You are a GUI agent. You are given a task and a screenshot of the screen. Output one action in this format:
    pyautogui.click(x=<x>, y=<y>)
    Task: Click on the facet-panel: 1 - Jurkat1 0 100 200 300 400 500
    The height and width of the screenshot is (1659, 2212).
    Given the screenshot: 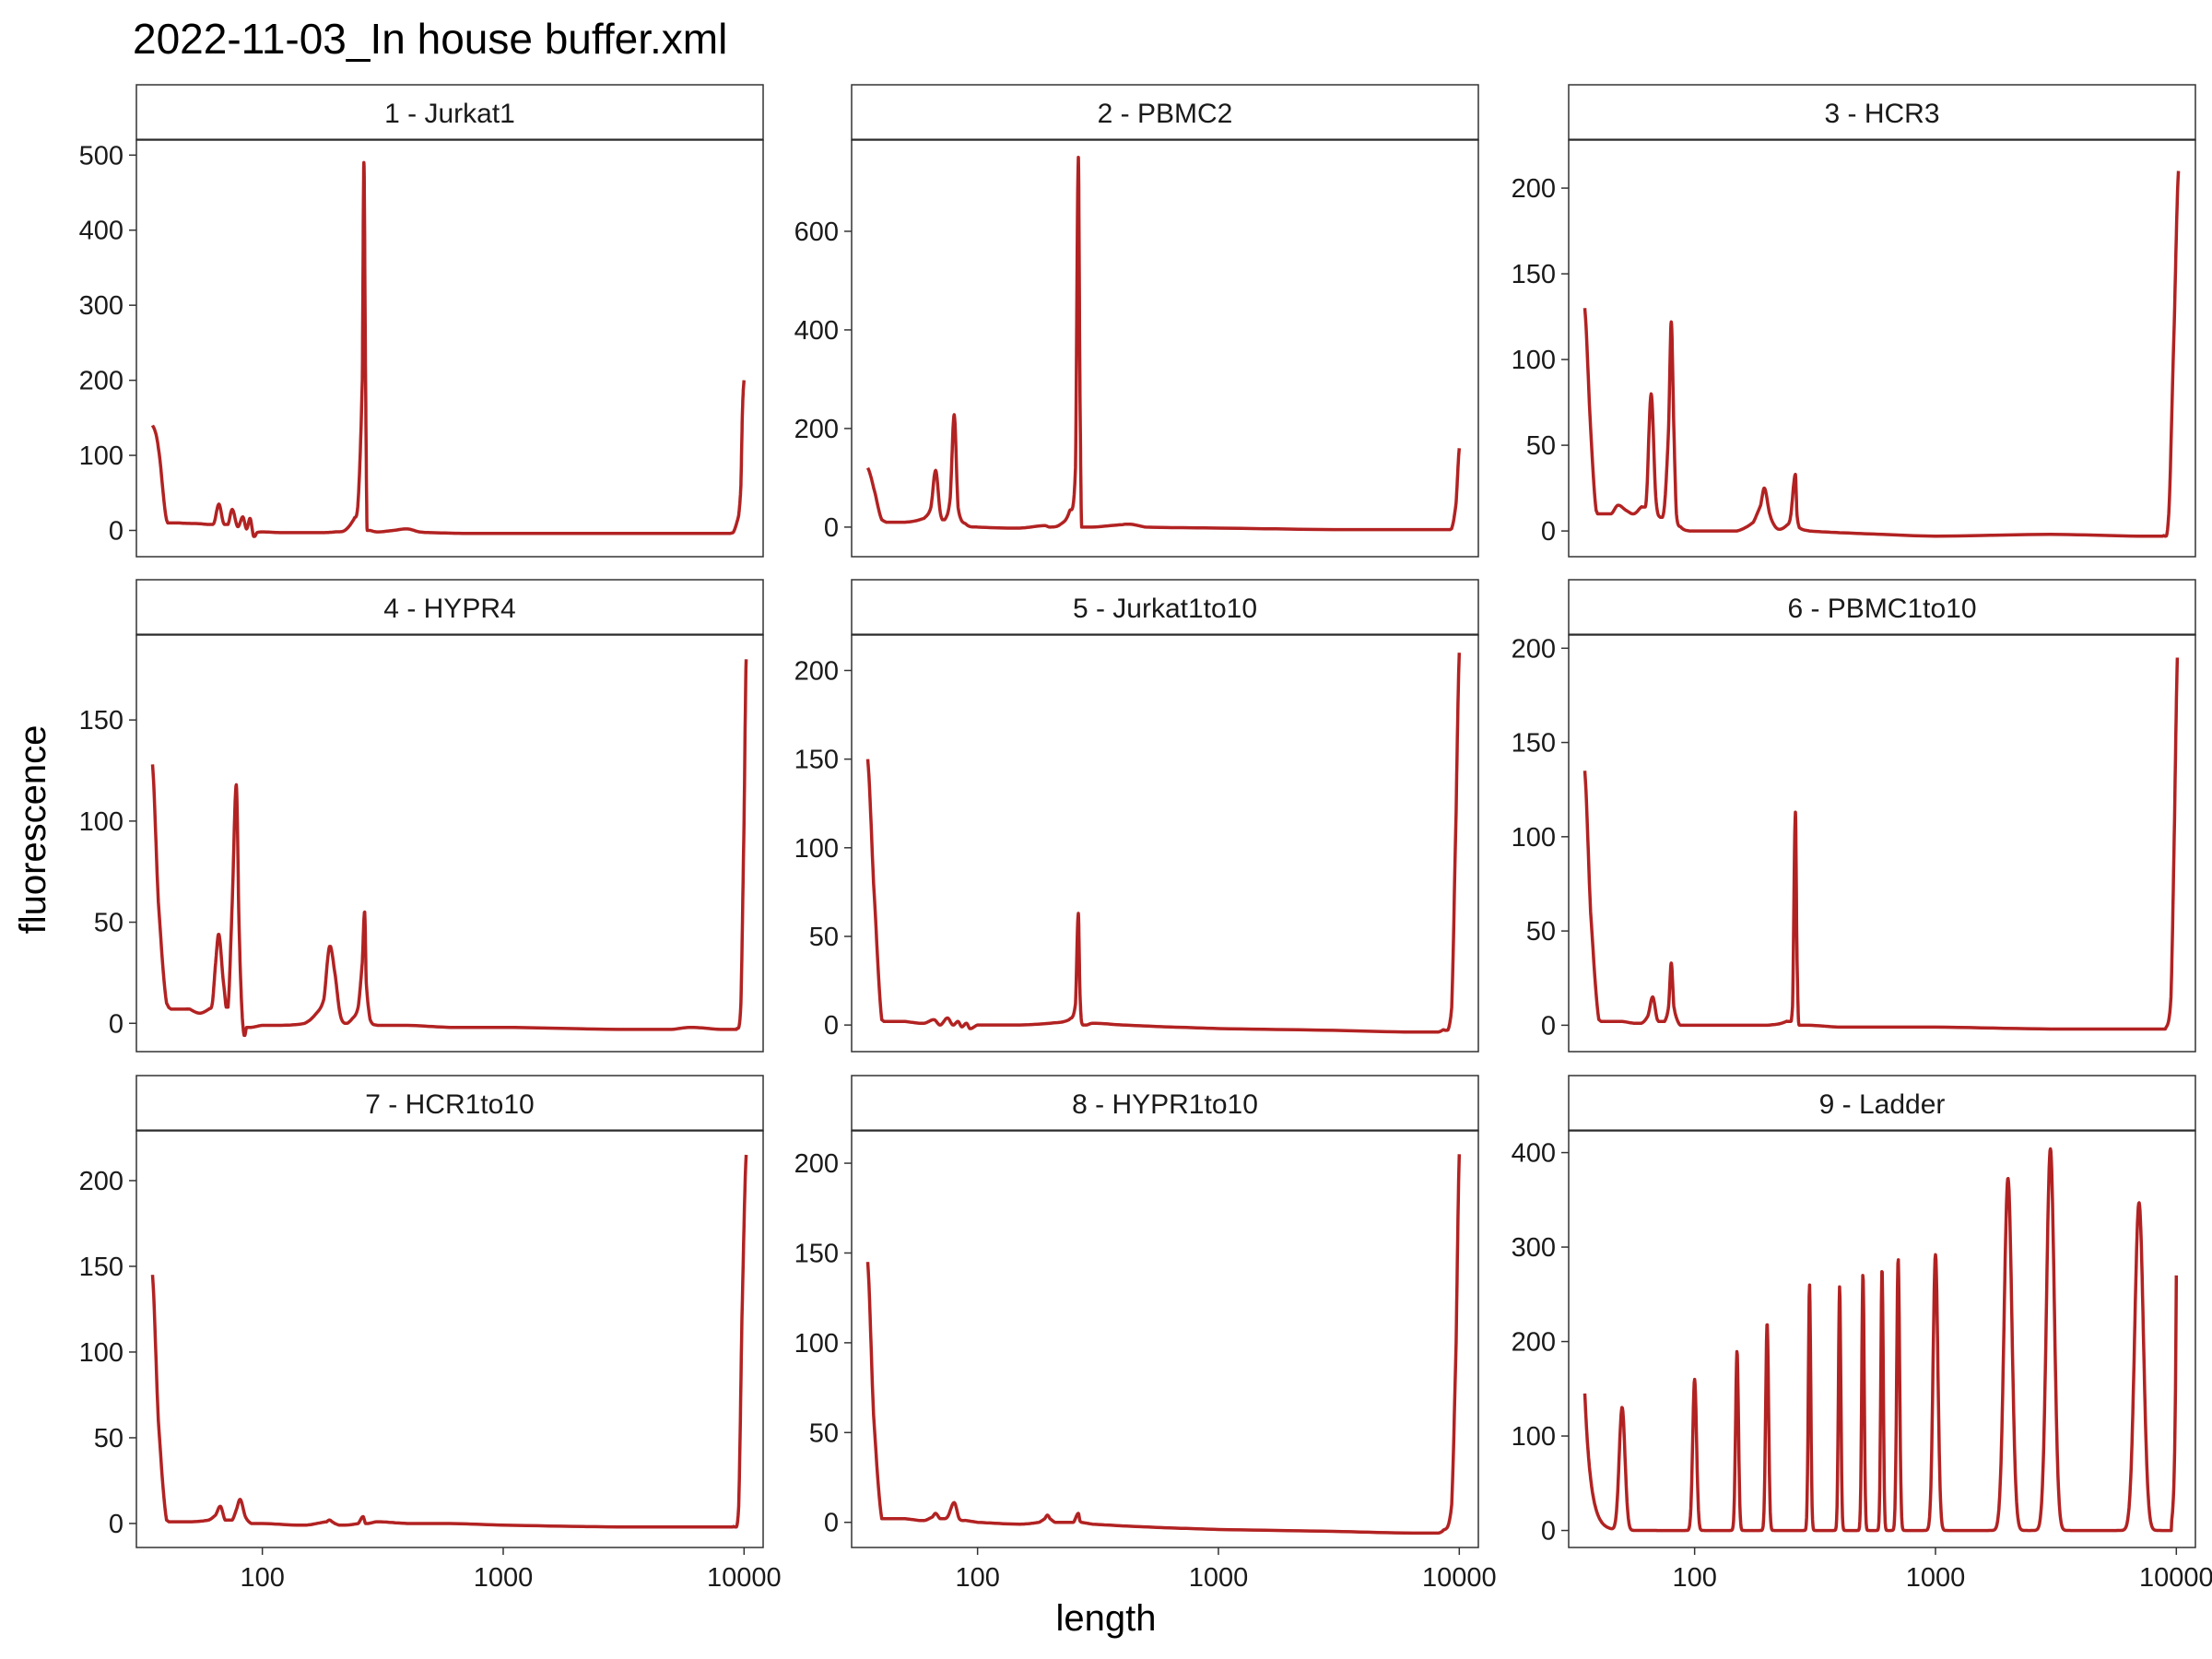 What is the action you would take?
    pyautogui.click(x=421, y=321)
    